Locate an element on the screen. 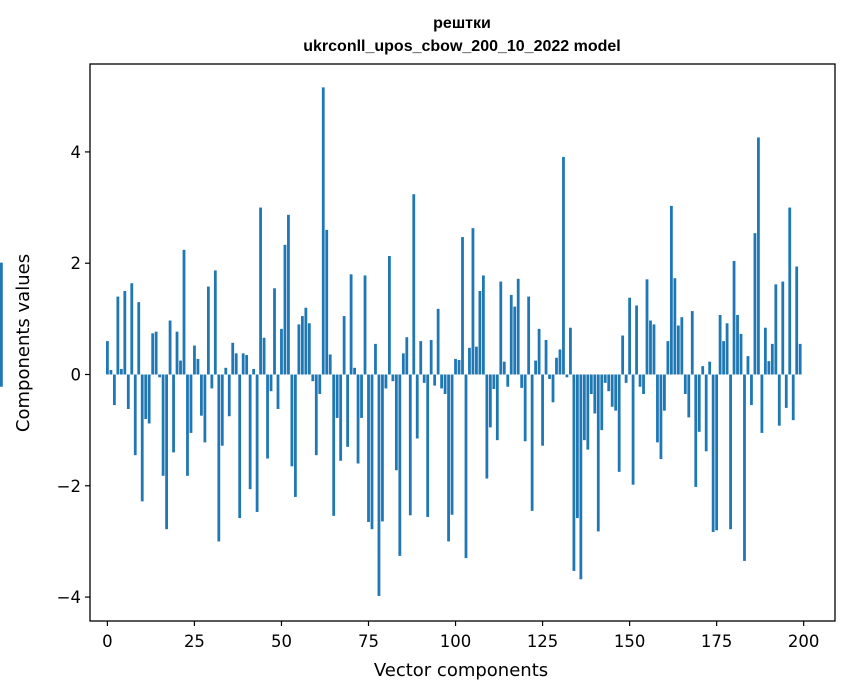 This screenshot has height=696, width=847. x-tick-label: 25 is located at coordinates (194, 641).